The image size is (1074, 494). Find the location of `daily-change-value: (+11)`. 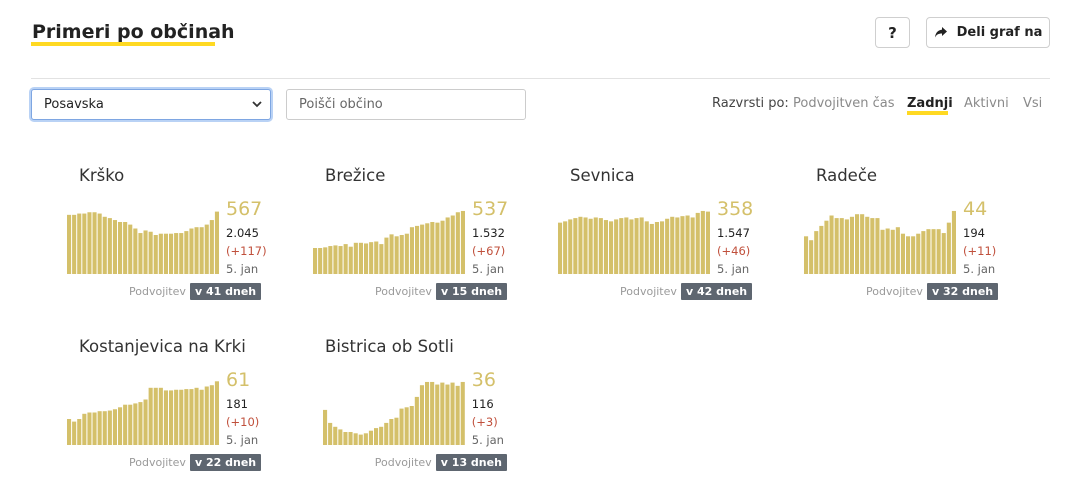

daily-change-value: (+11) is located at coordinates (980, 251).